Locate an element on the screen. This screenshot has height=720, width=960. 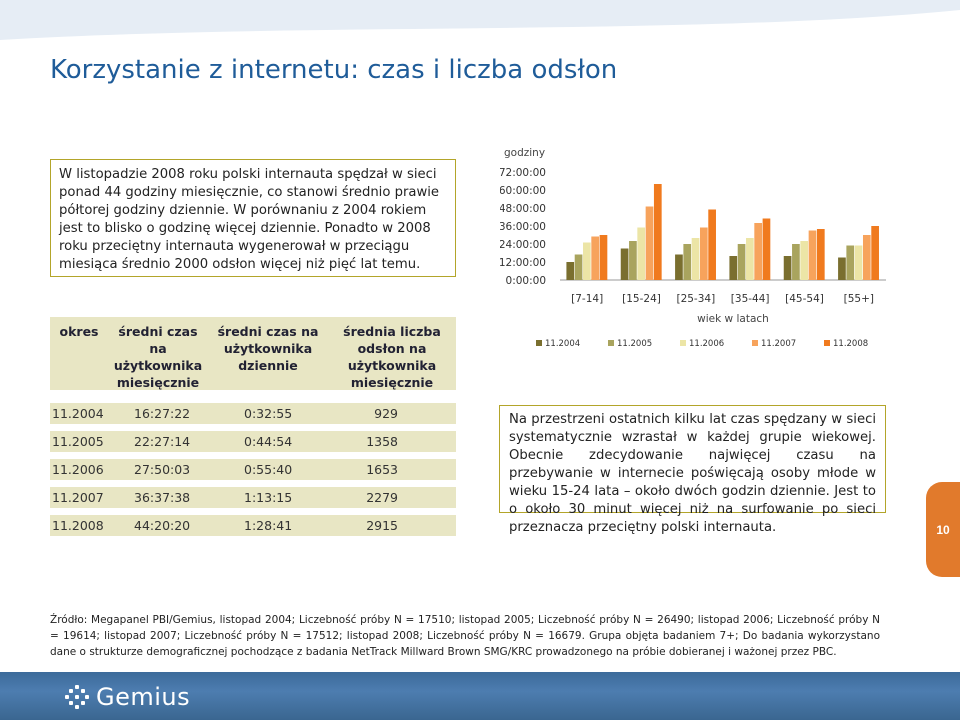
table-cell: 1653 is located at coordinates (382, 469).